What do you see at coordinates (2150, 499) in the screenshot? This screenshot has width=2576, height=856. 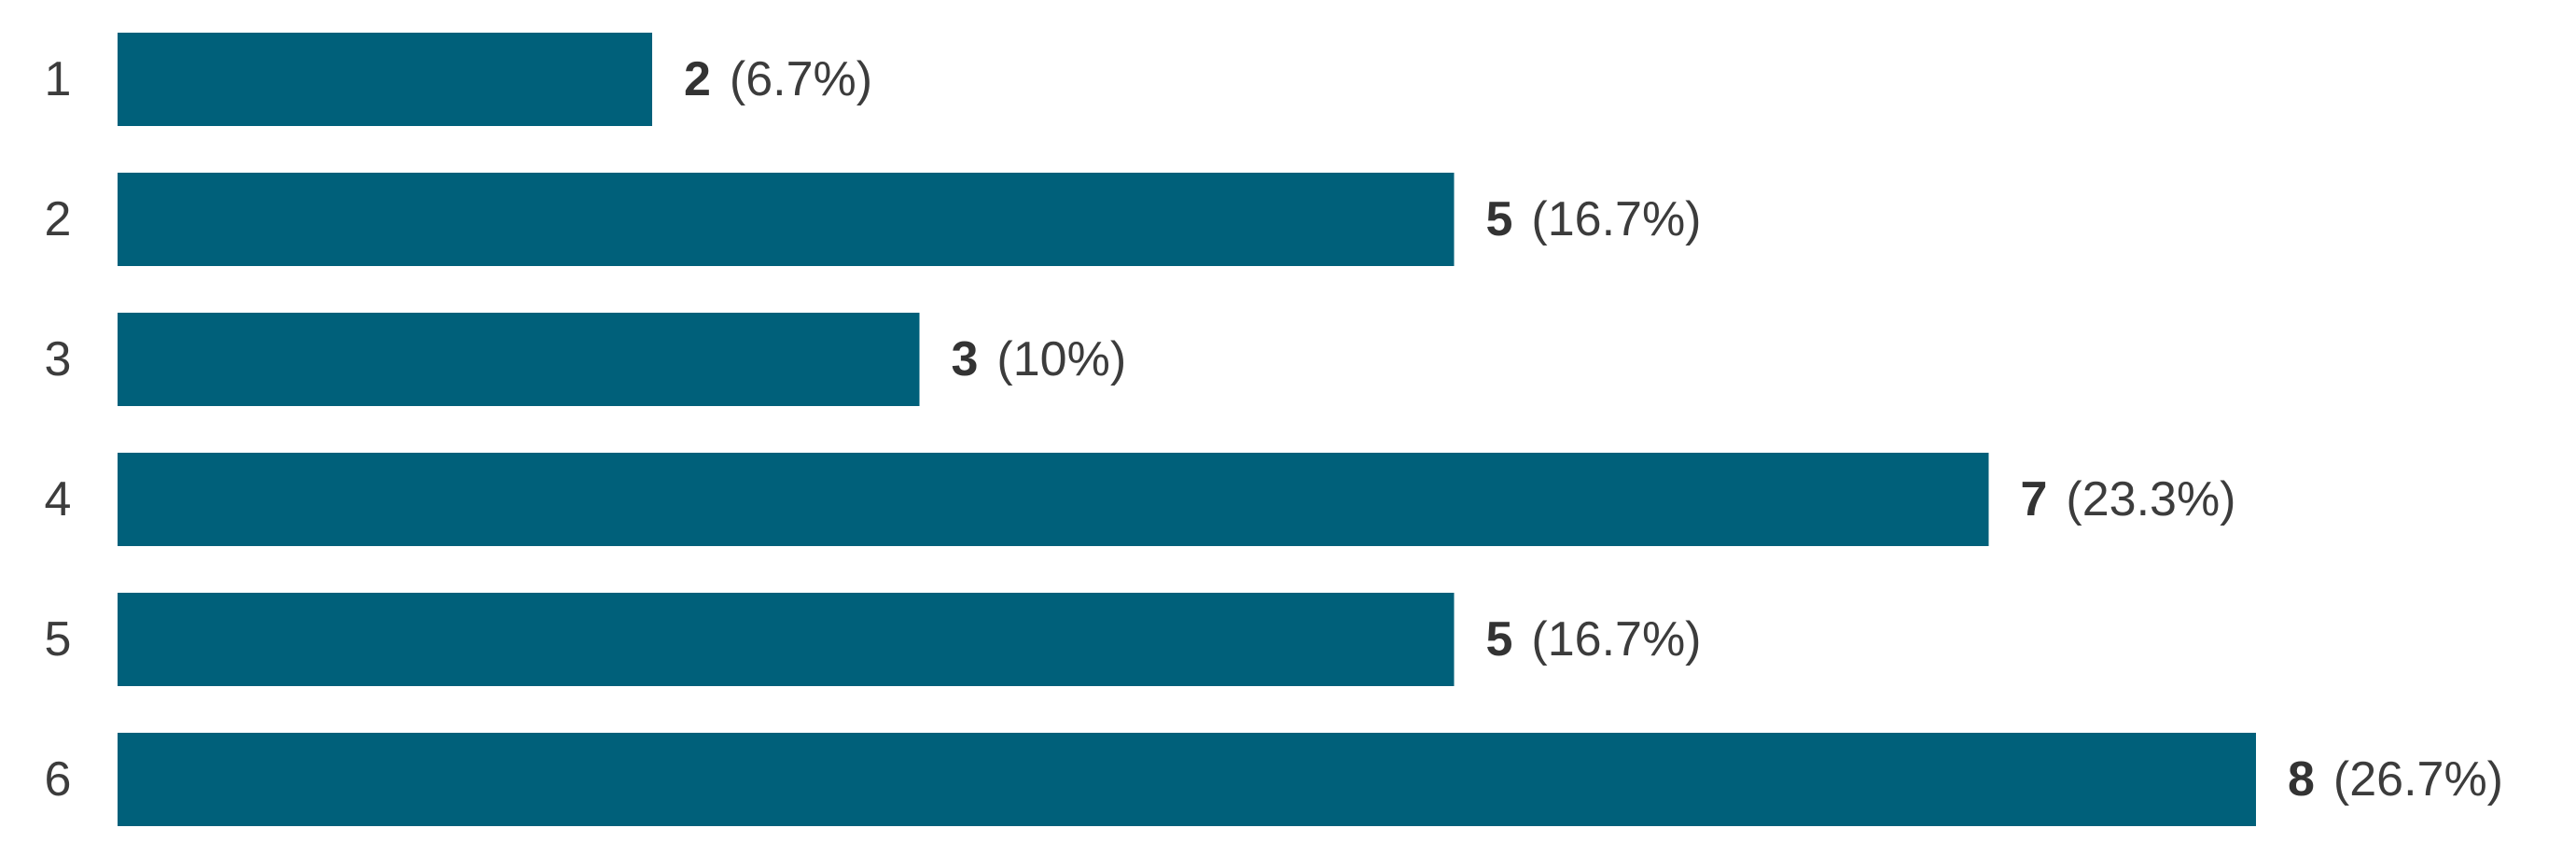 I see `percent-label: (23.3%)` at bounding box center [2150, 499].